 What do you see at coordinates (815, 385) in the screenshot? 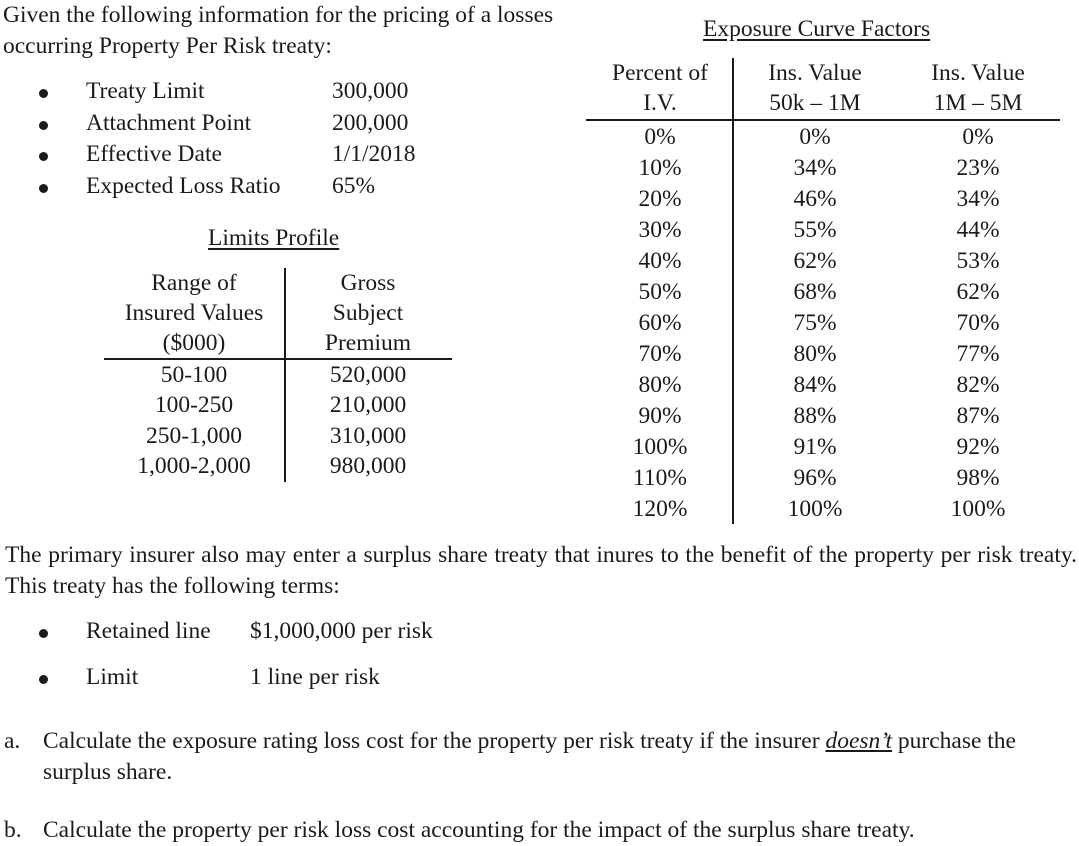
I see `exposure-factor-50k-1m-cell: 84%` at bounding box center [815, 385].